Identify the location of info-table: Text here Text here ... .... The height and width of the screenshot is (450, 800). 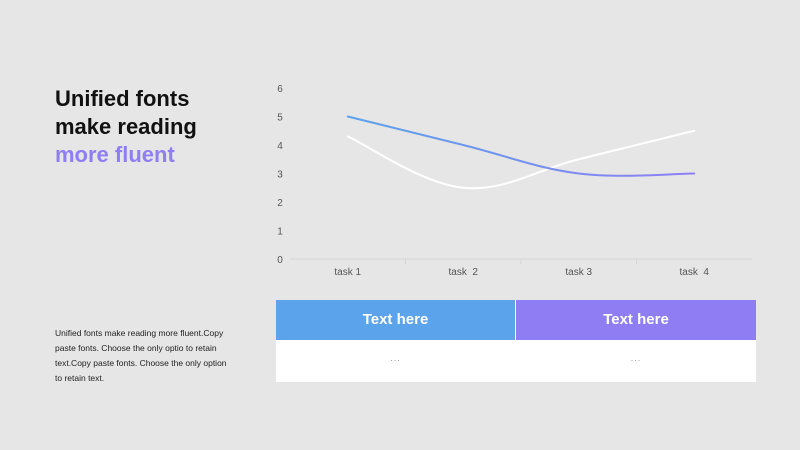
(516, 341).